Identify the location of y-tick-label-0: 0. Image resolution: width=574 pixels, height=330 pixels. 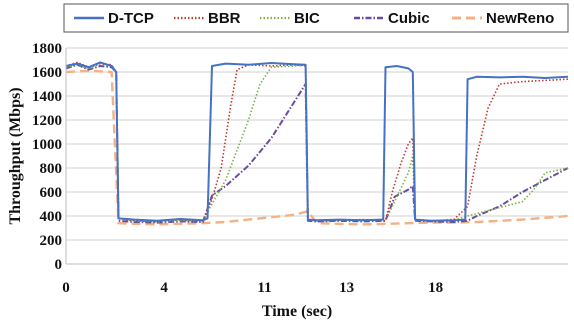
(59, 265).